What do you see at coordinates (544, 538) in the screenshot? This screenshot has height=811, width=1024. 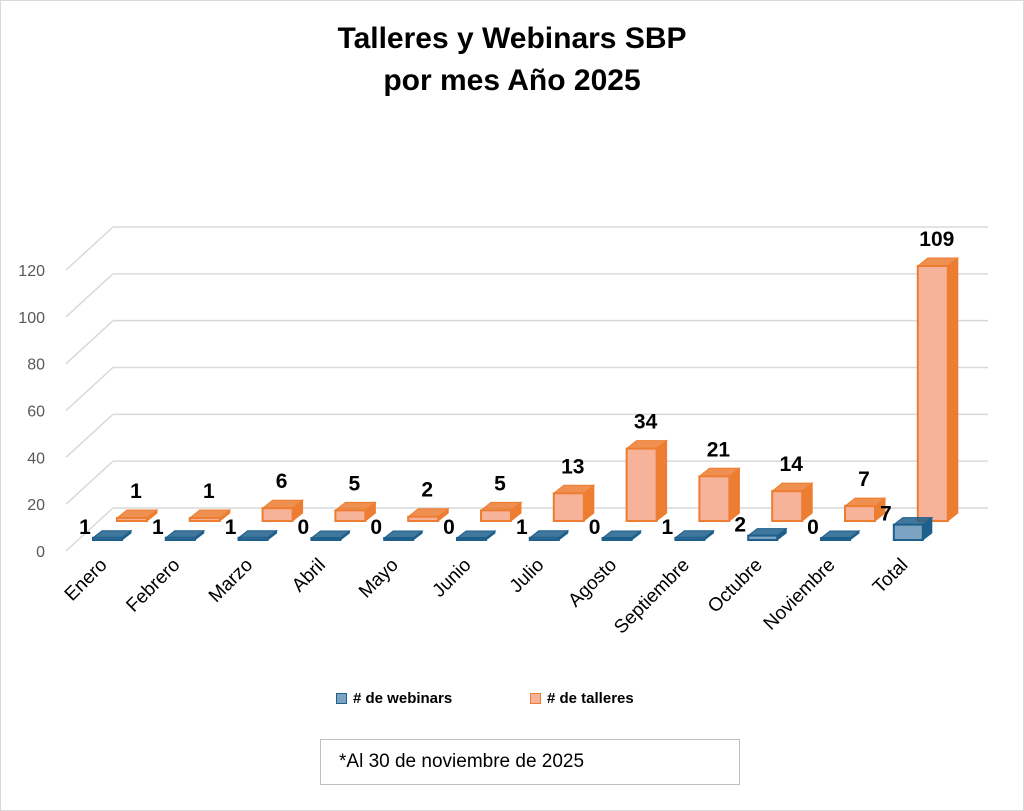 I see `bar-webinars-julio` at bounding box center [544, 538].